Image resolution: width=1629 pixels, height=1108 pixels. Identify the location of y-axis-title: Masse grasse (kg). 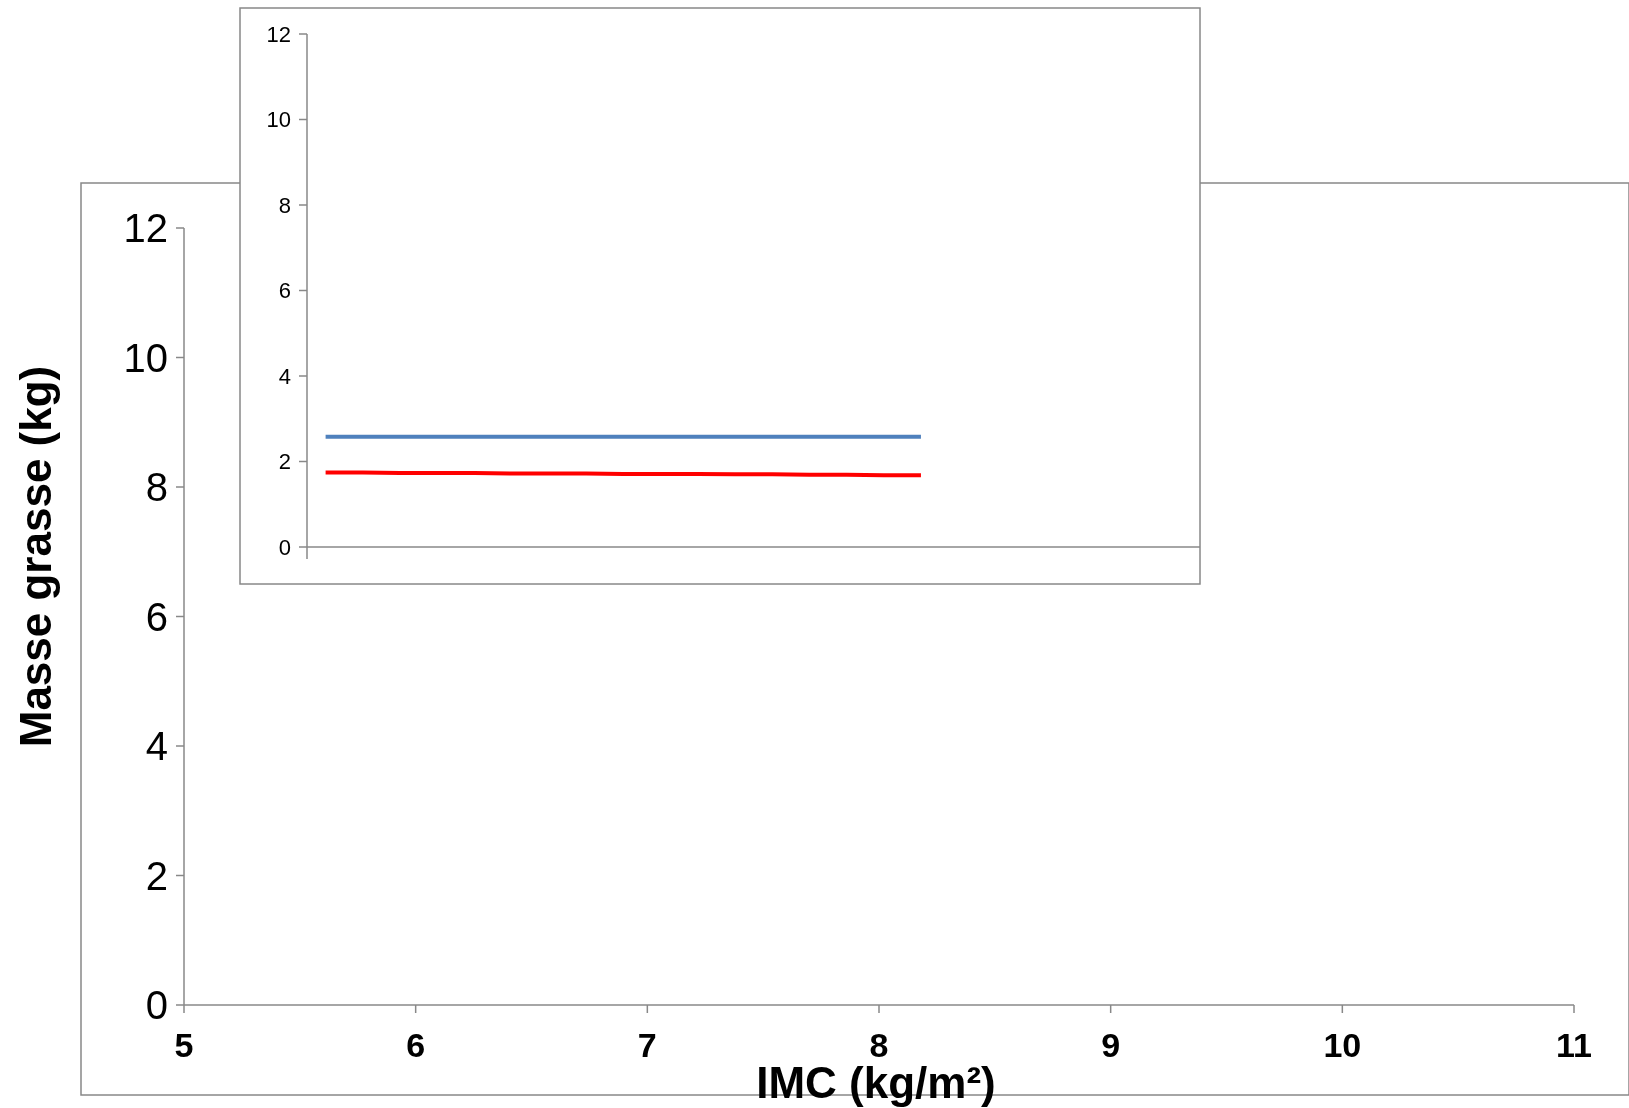
(35, 556).